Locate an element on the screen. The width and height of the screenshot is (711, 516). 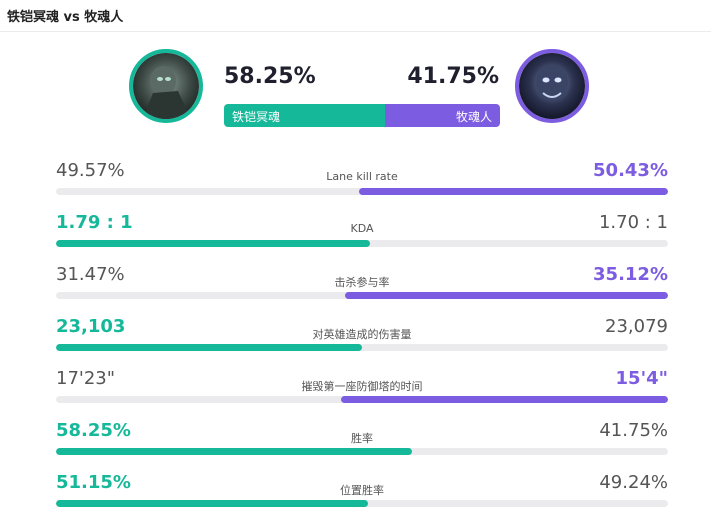
stat-right-value: 41.75% is located at coordinates (633, 430).